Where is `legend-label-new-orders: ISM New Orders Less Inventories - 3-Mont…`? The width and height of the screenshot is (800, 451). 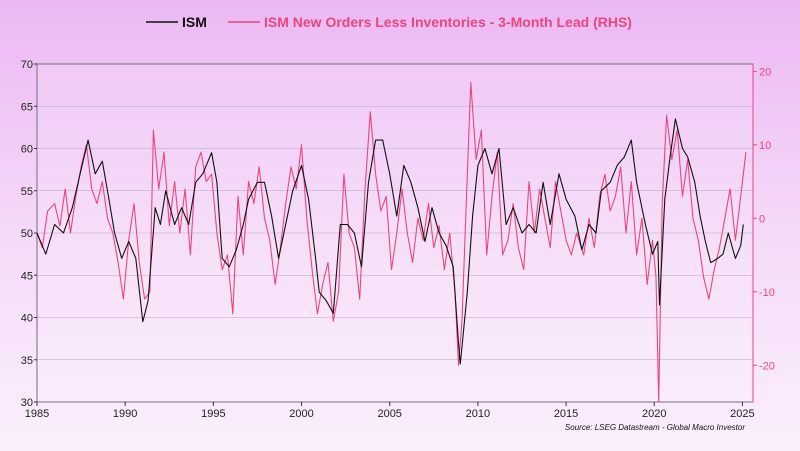 legend-label-new-orders: ISM New Orders Less Inventories - 3-Mont… is located at coordinates (448, 22).